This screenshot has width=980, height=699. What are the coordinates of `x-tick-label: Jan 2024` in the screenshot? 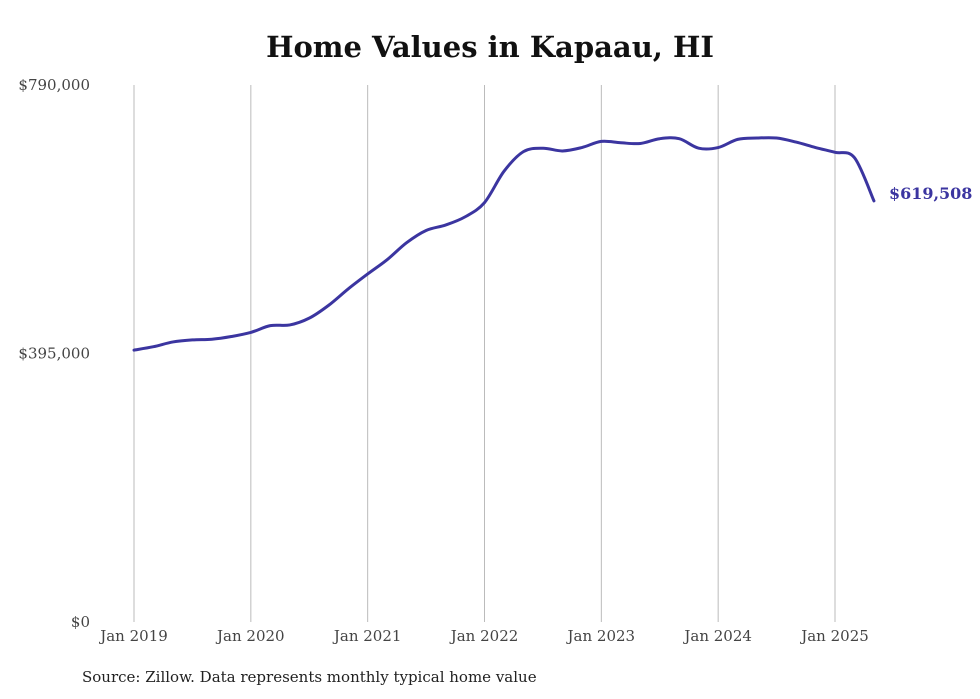 It's located at (717, 636).